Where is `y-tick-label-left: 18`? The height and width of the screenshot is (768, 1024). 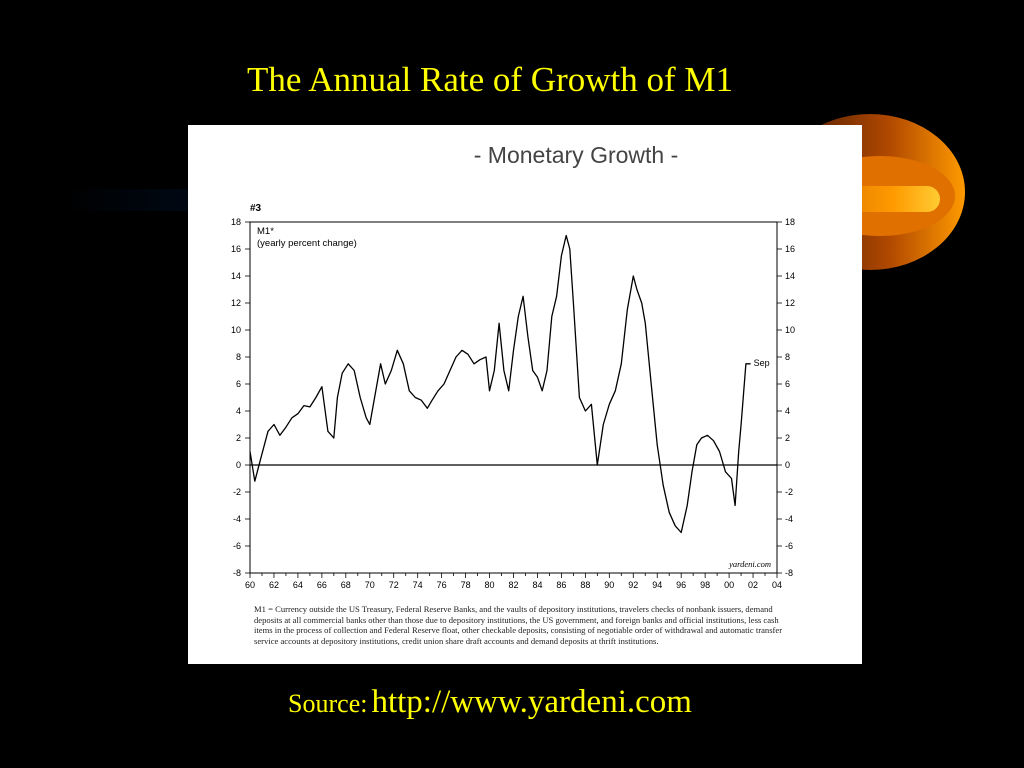
y-tick-label-left: 18 is located at coordinates (236, 222).